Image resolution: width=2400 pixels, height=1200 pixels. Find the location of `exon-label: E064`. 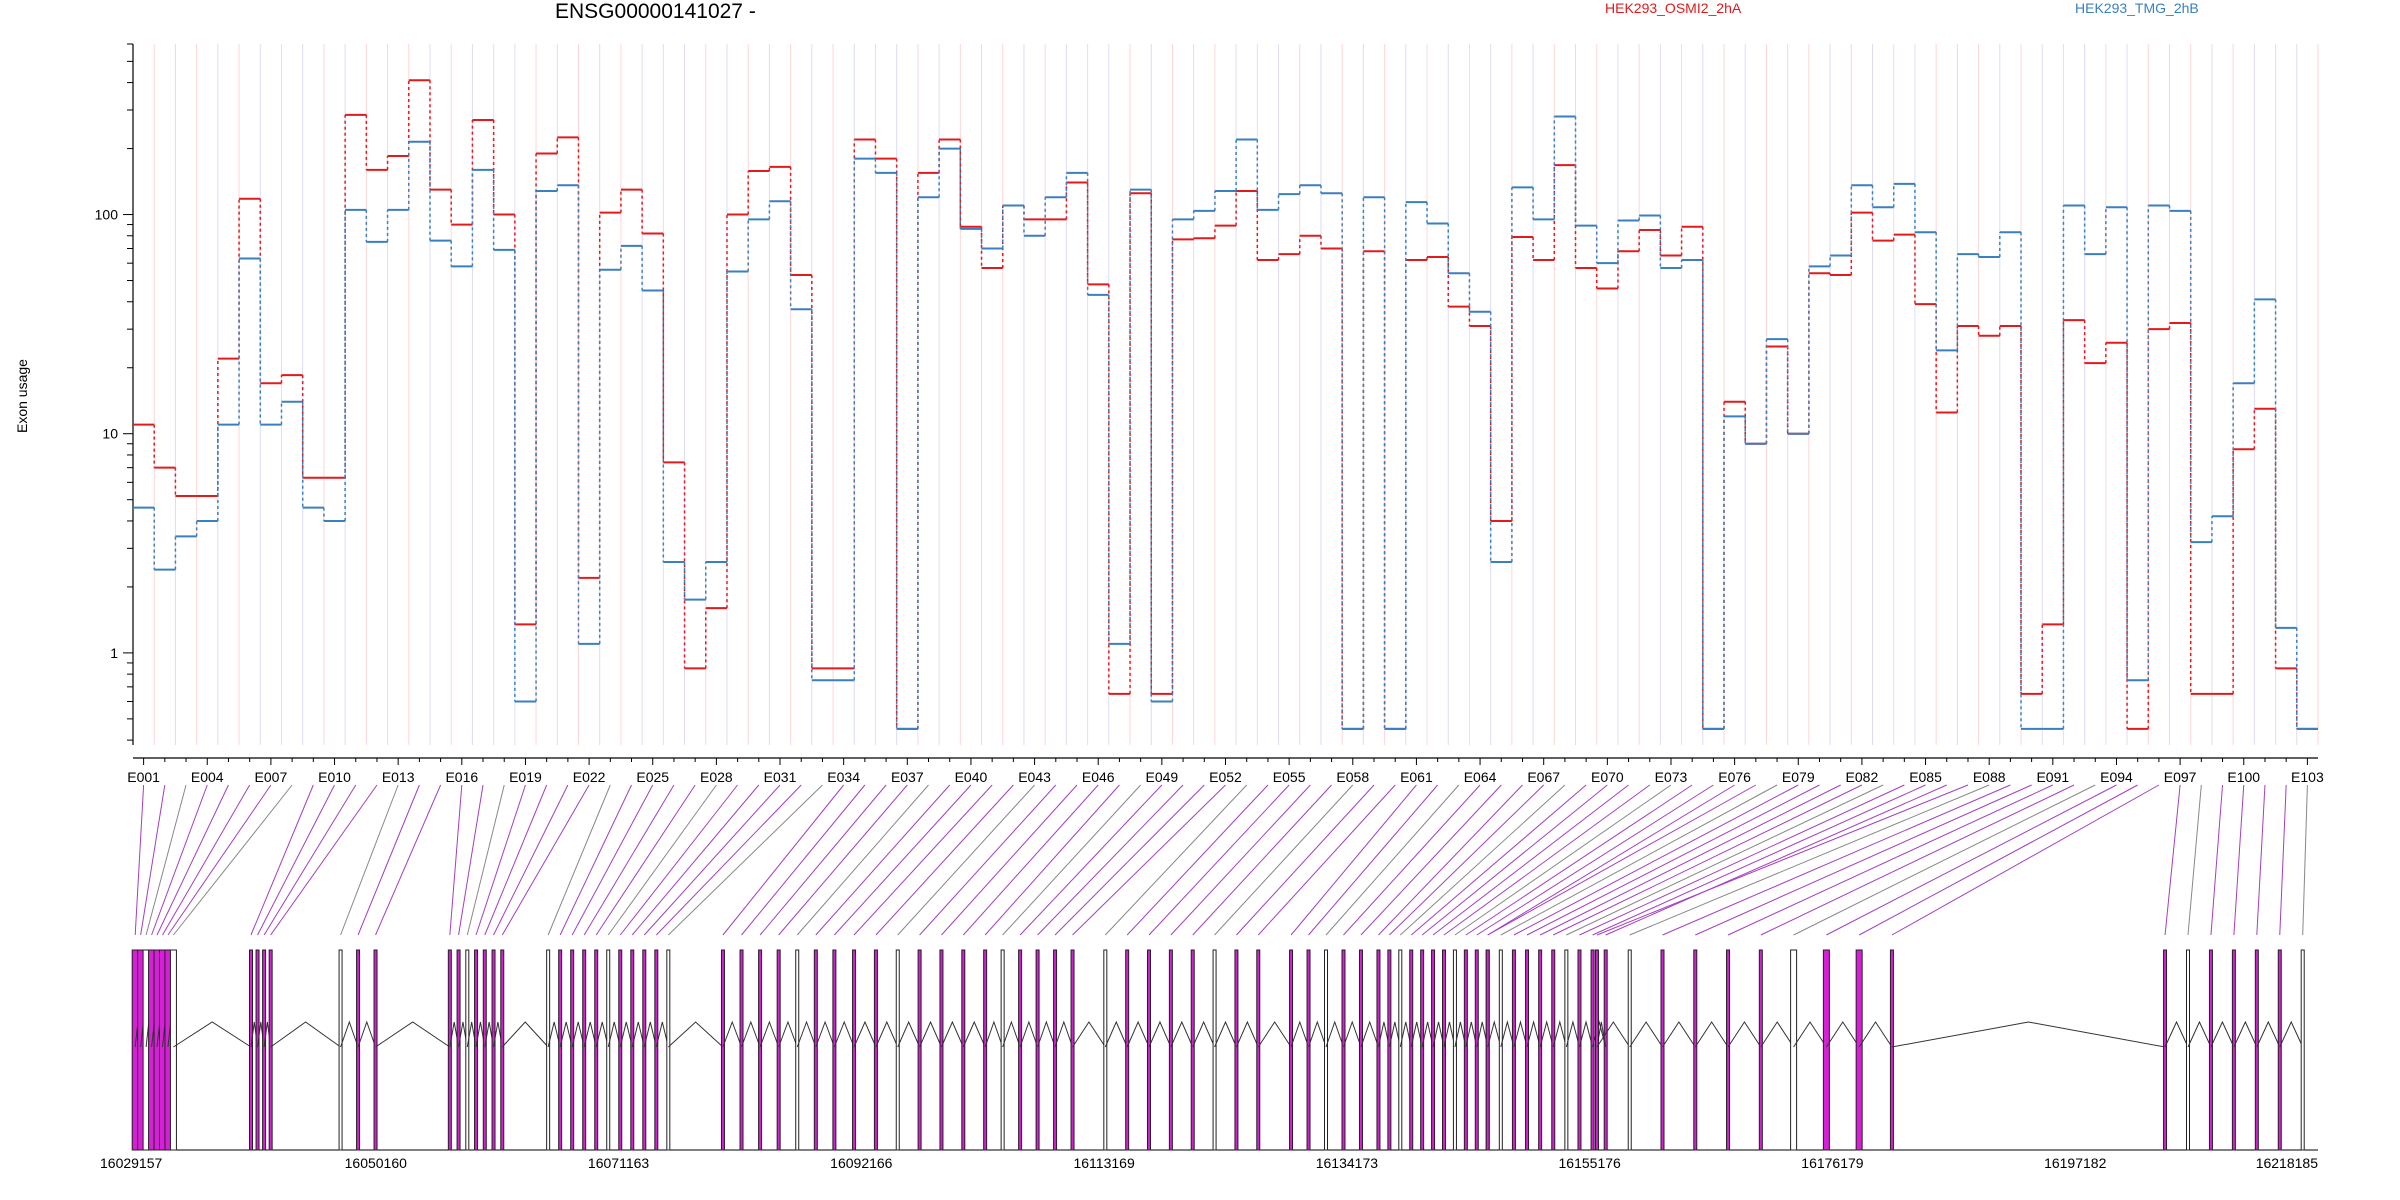

exon-label: E064 is located at coordinates (1480, 777).